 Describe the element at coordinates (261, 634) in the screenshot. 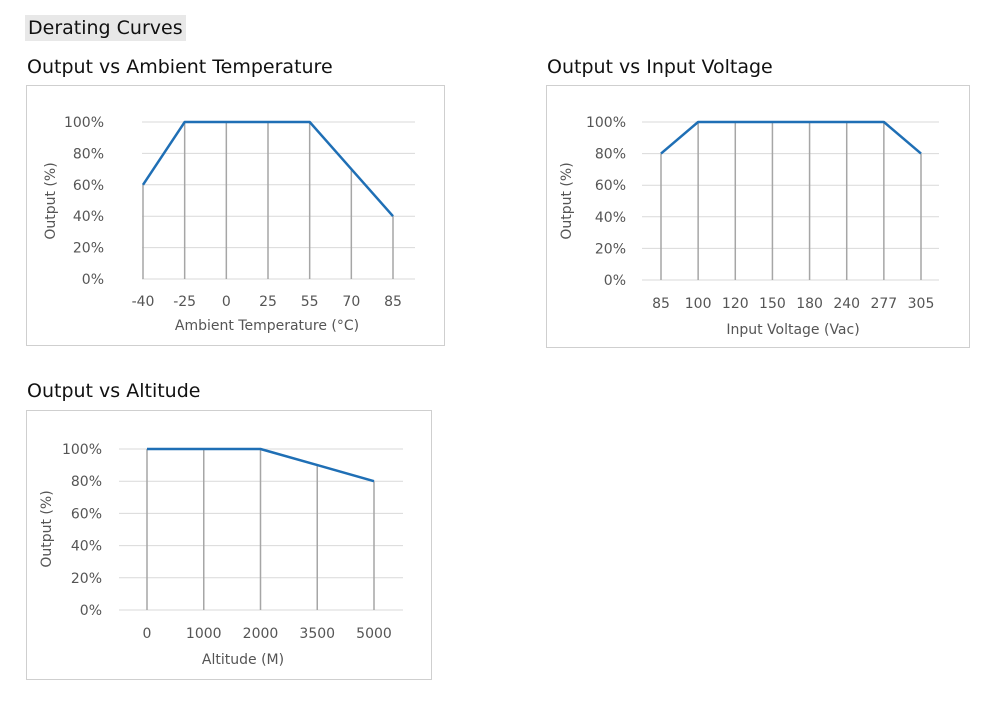

I see `x-tick-label: 2000` at that location.